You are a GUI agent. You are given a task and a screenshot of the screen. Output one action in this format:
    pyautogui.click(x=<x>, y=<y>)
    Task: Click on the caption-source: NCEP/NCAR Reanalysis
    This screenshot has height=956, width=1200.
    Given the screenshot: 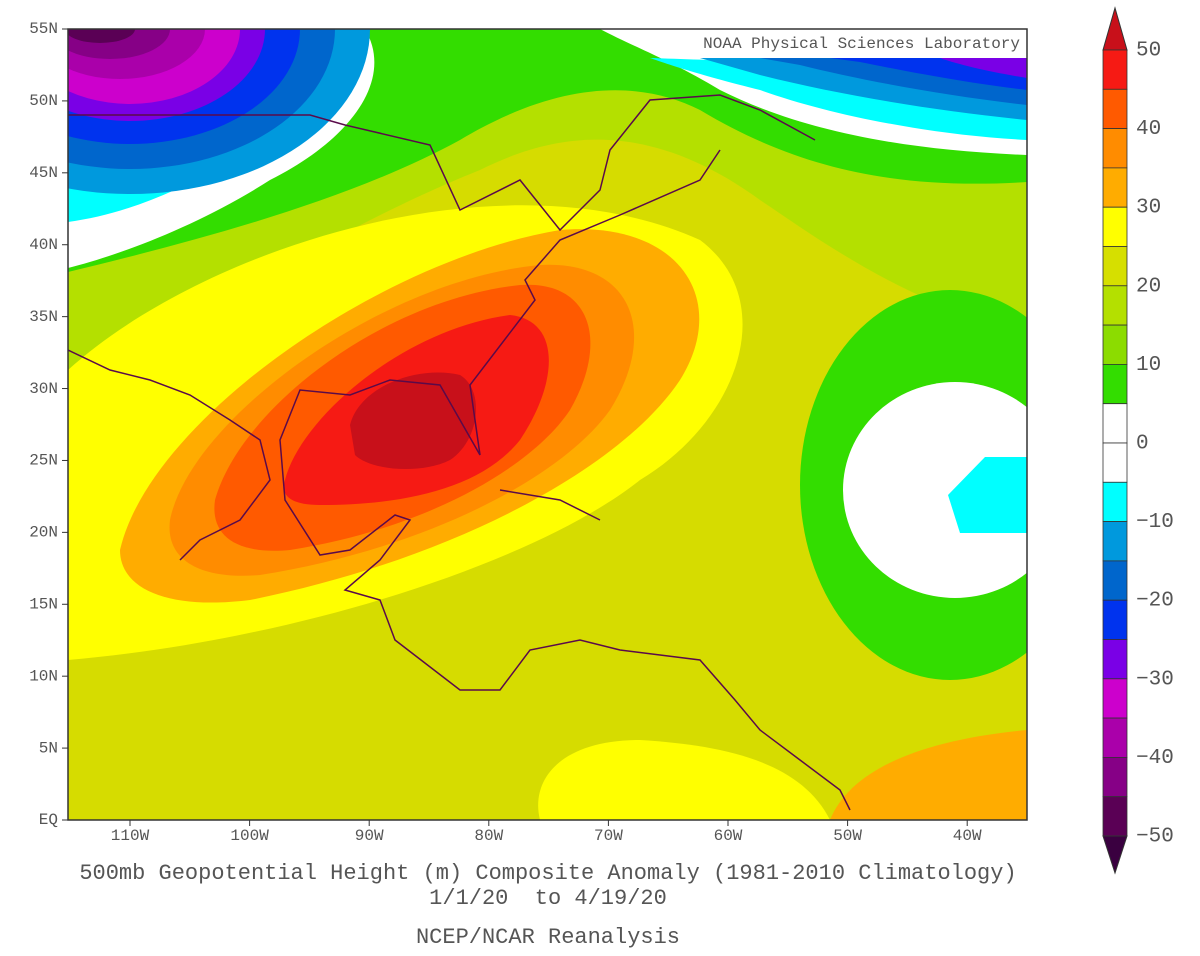 What is the action you would take?
    pyautogui.click(x=548, y=937)
    